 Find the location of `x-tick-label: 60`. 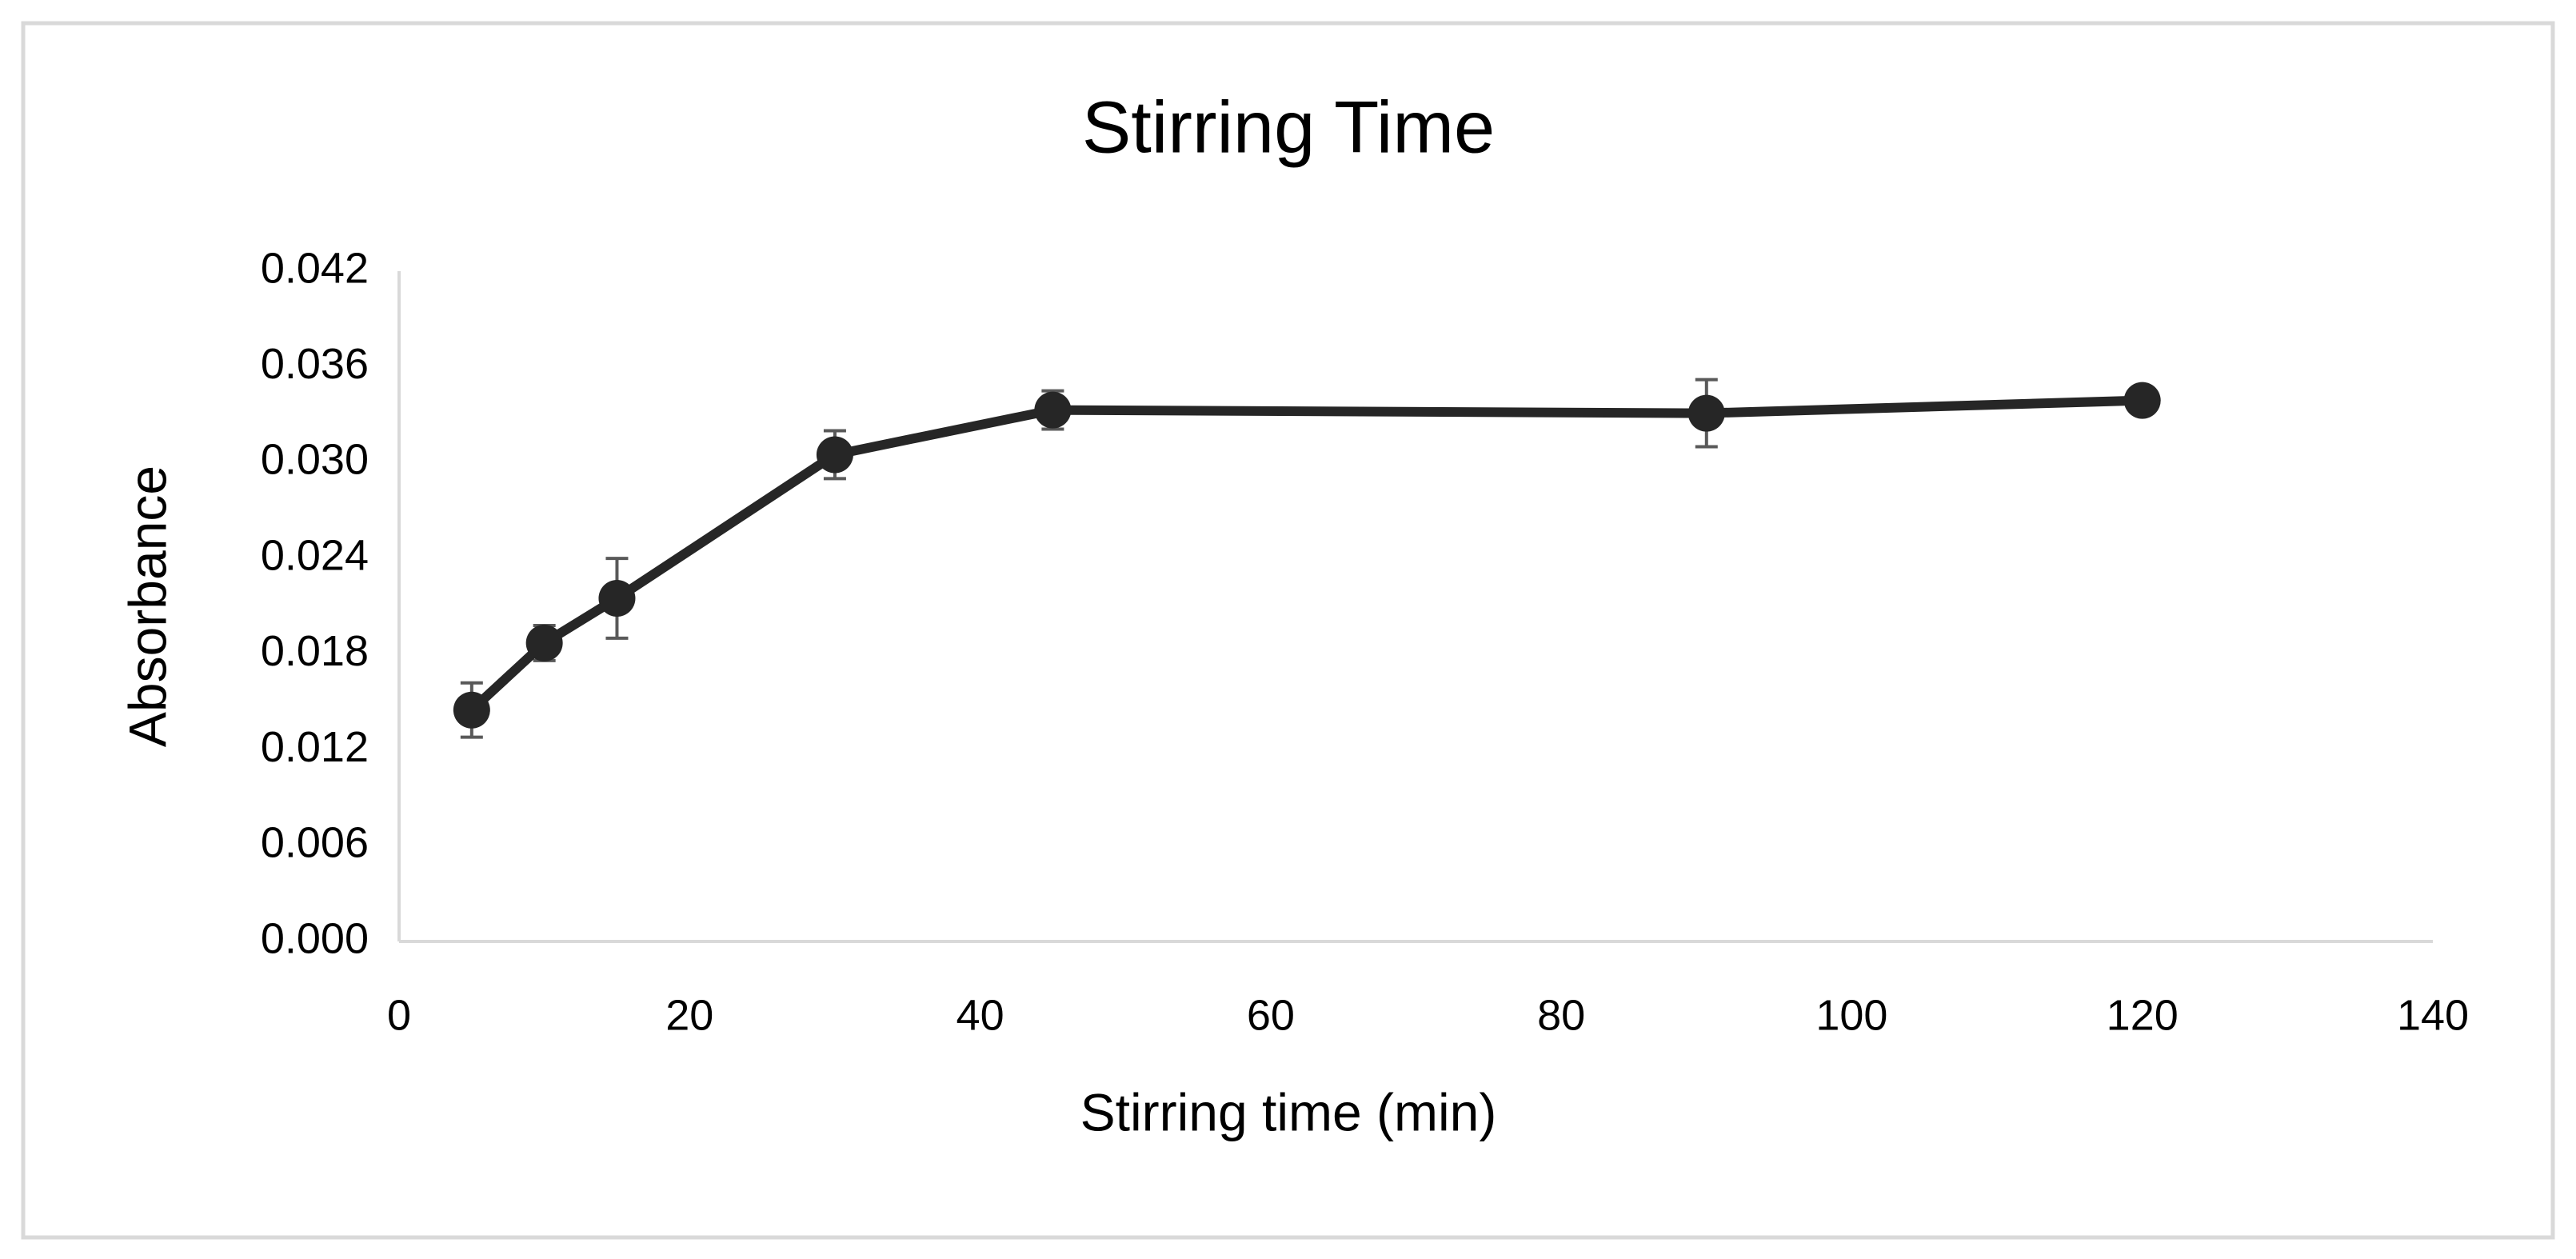

x-tick-label: 60 is located at coordinates (1271, 1015).